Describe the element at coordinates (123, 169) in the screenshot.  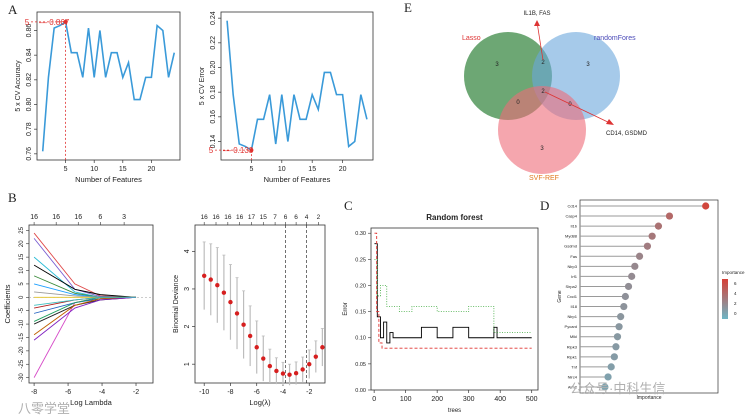
I see `a1-x-tick-label: 15` at that location.